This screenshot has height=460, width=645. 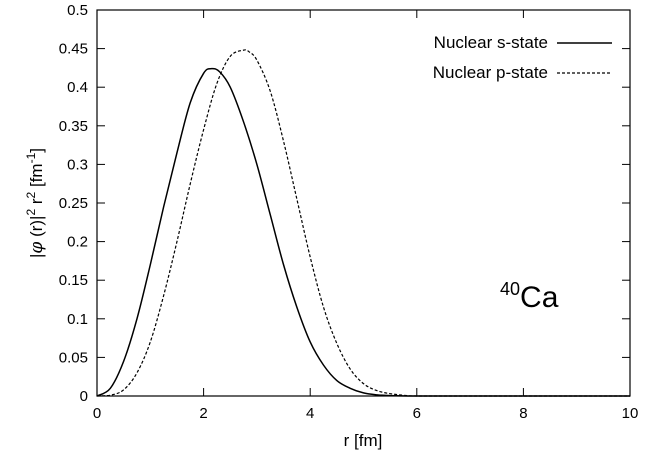 I want to click on x-tick-label: 8, so click(x=523, y=413).